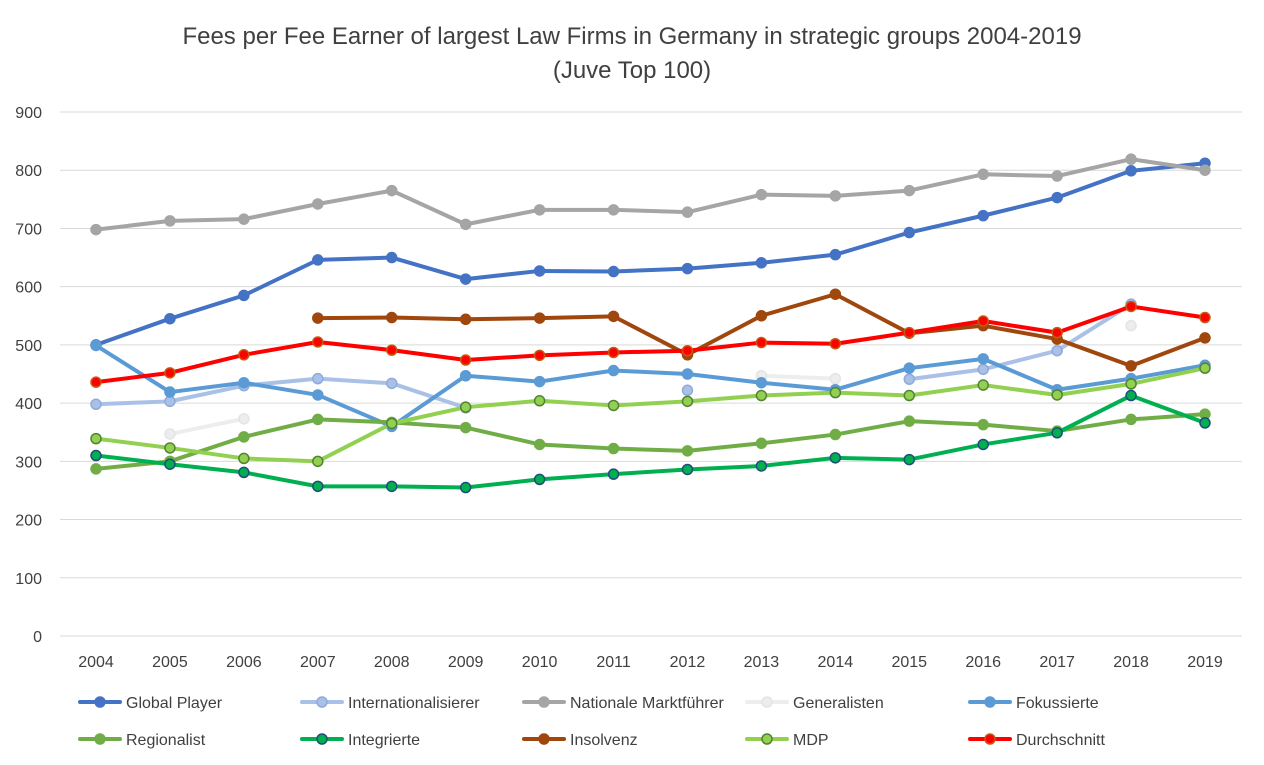  Describe the element at coordinates (37, 637) in the screenshot. I see `y-tick-label: 0` at that location.